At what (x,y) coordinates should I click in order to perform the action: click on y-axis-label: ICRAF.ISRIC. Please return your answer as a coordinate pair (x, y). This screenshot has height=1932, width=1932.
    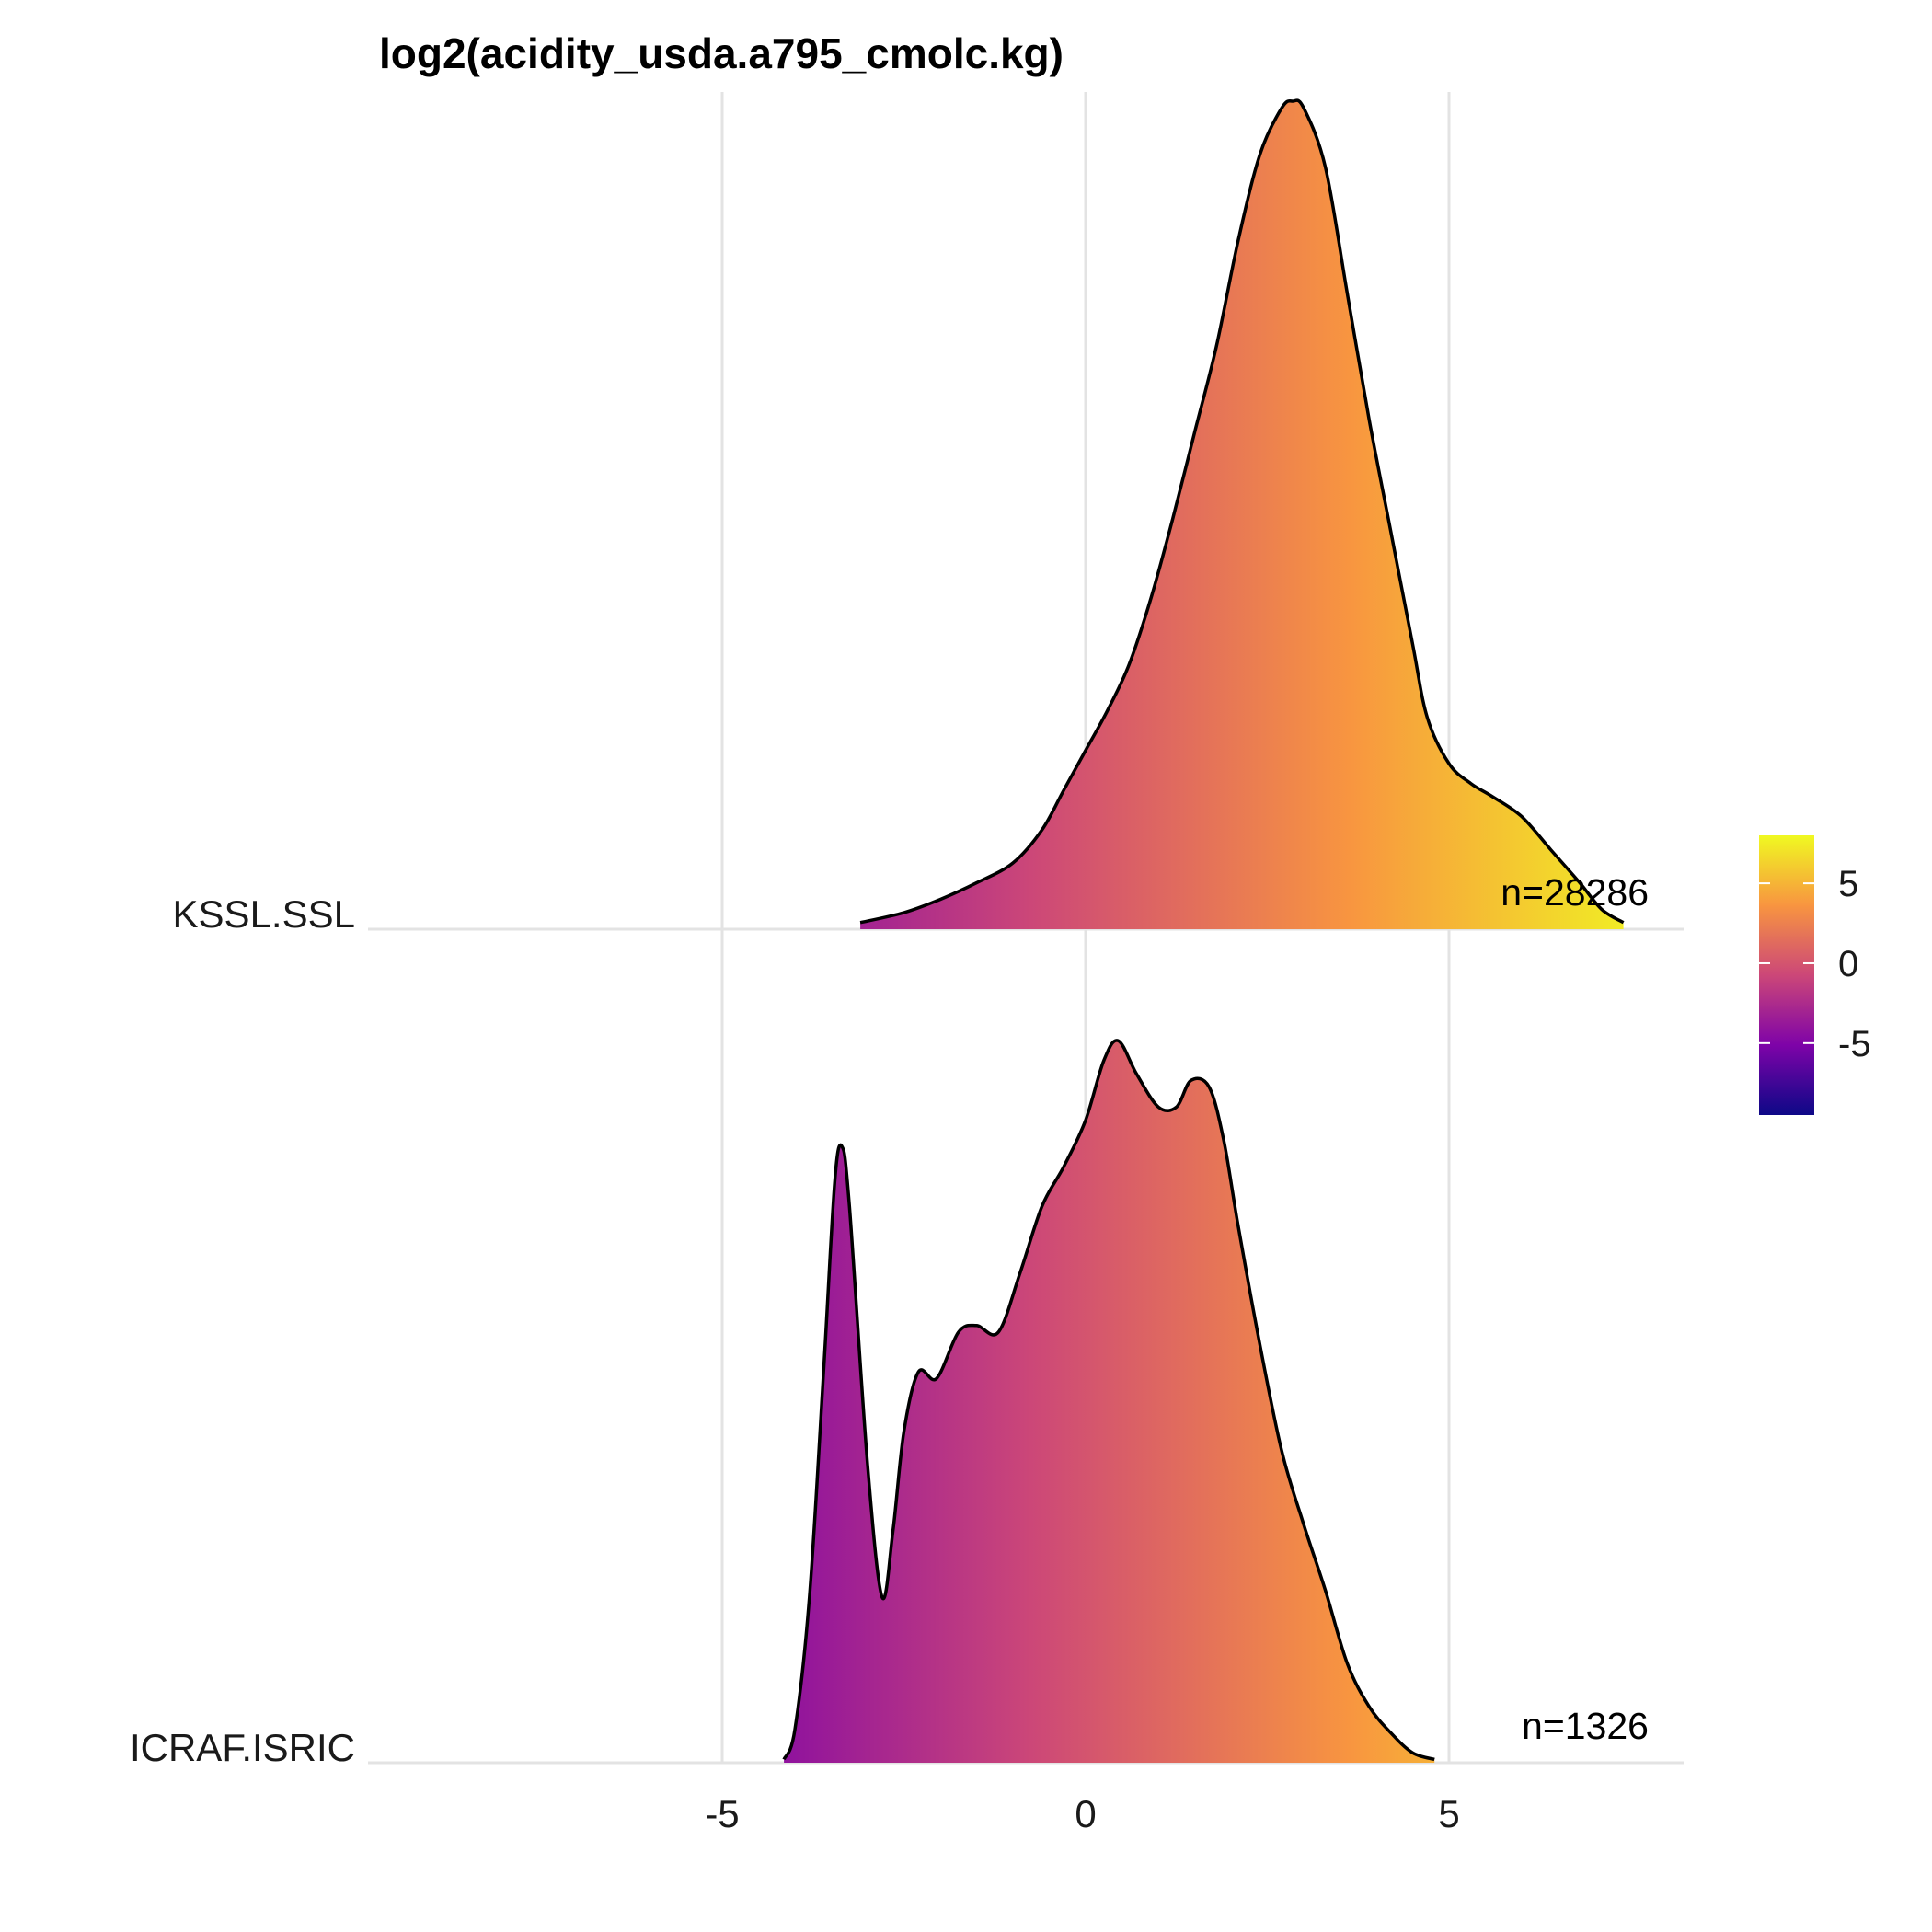
    Looking at the image, I should click on (242, 1747).